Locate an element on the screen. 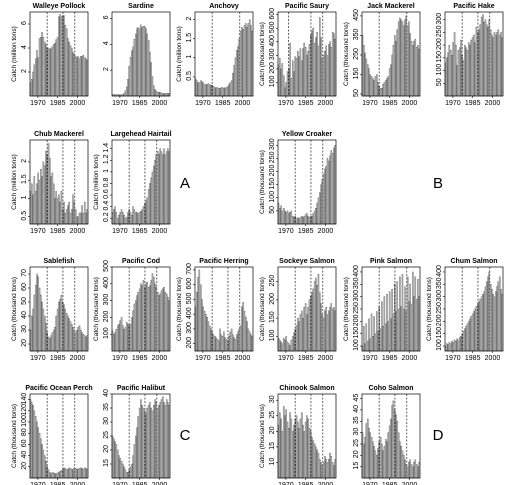 The height and width of the screenshot is (485, 510). y-tick-label: 35 is located at coordinates (106, 407).